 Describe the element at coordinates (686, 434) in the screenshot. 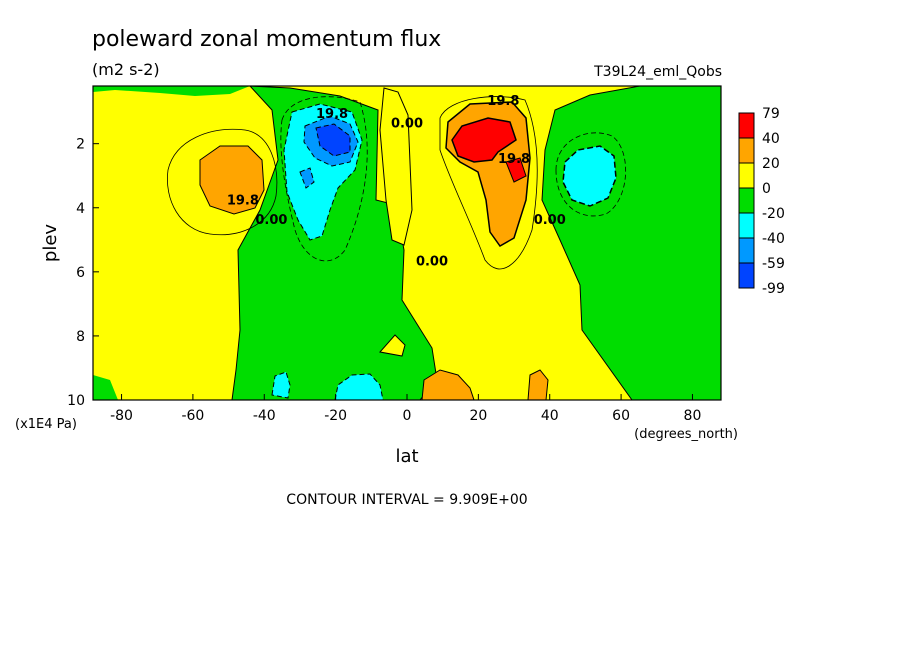

I see `x-axis-units: (degrees_north)` at that location.